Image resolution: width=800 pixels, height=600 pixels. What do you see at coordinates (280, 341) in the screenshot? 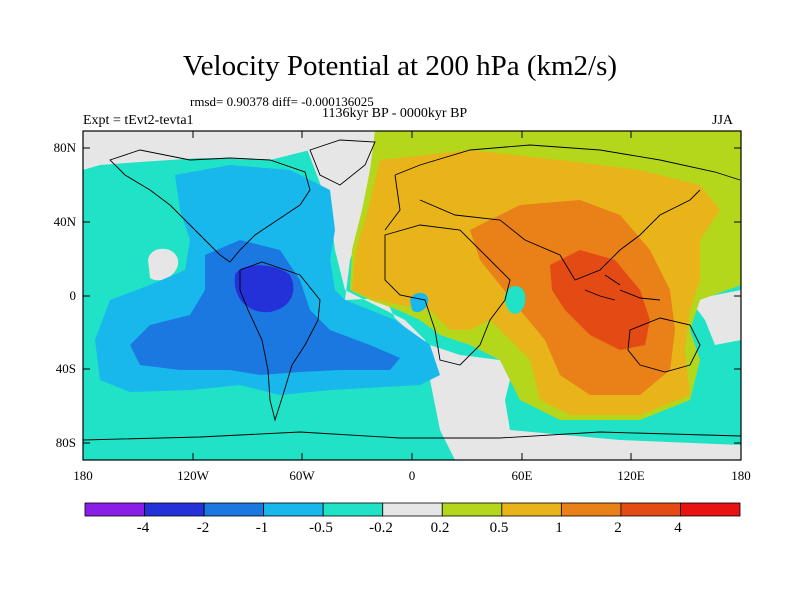
I see `coastline-south-america` at bounding box center [280, 341].